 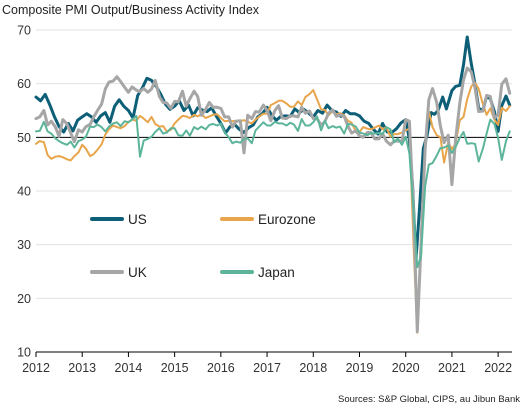 I want to click on y-tick-label: 30, so click(x=24, y=245).